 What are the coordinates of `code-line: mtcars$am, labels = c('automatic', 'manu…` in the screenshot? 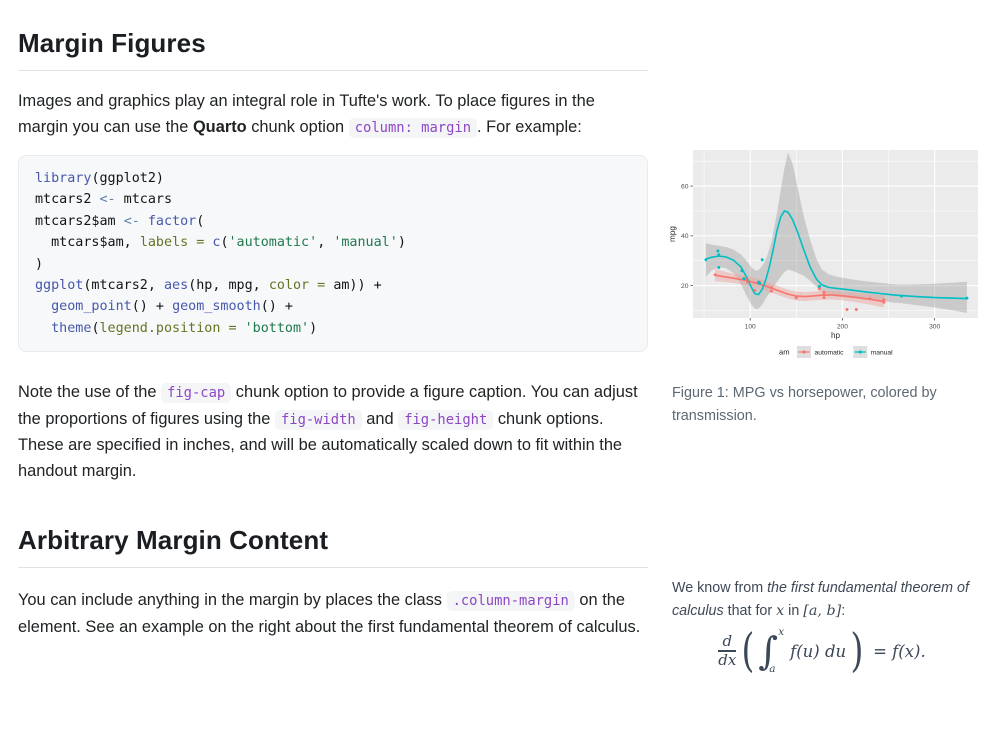 It's located at (333, 242).